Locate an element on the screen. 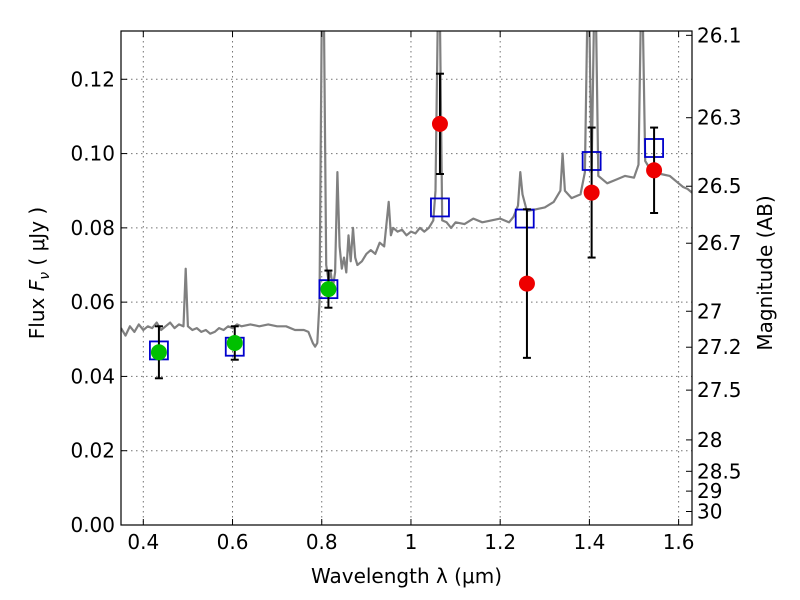 Image resolution: width=800 pixels, height=600 pixels. mag-tick-label: 27.2 is located at coordinates (719, 347).